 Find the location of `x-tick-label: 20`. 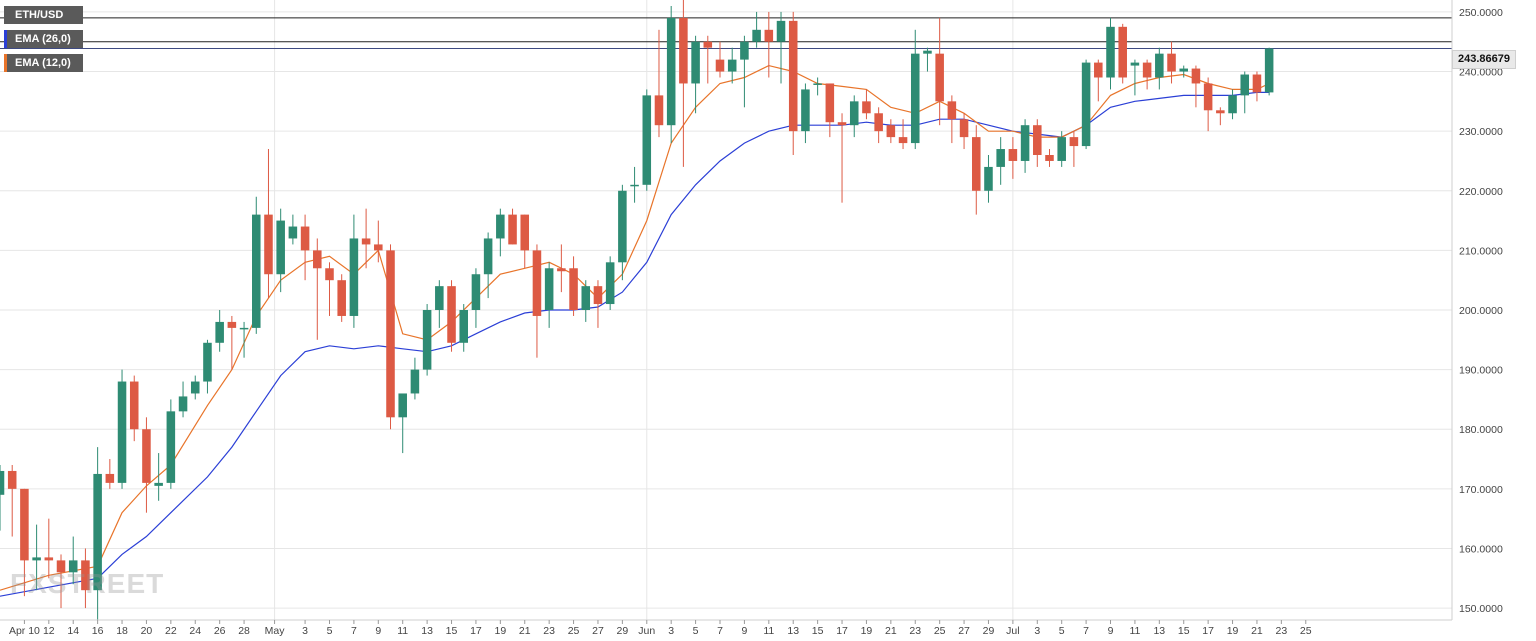

x-tick-label: 20 is located at coordinates (147, 631).